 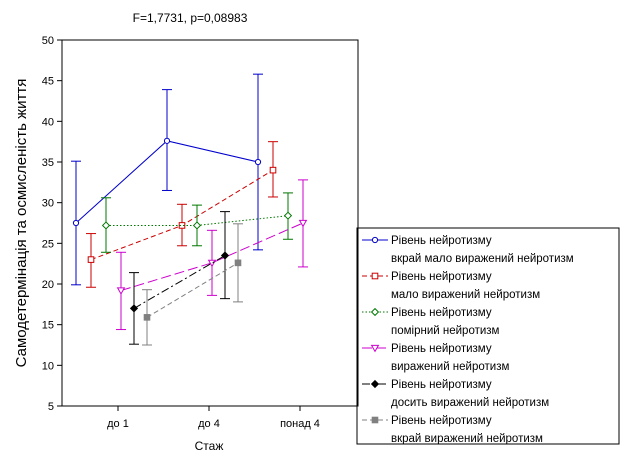 What do you see at coordinates (118, 424) in the screenshot?
I see `x-tick-label: до 1` at bounding box center [118, 424].